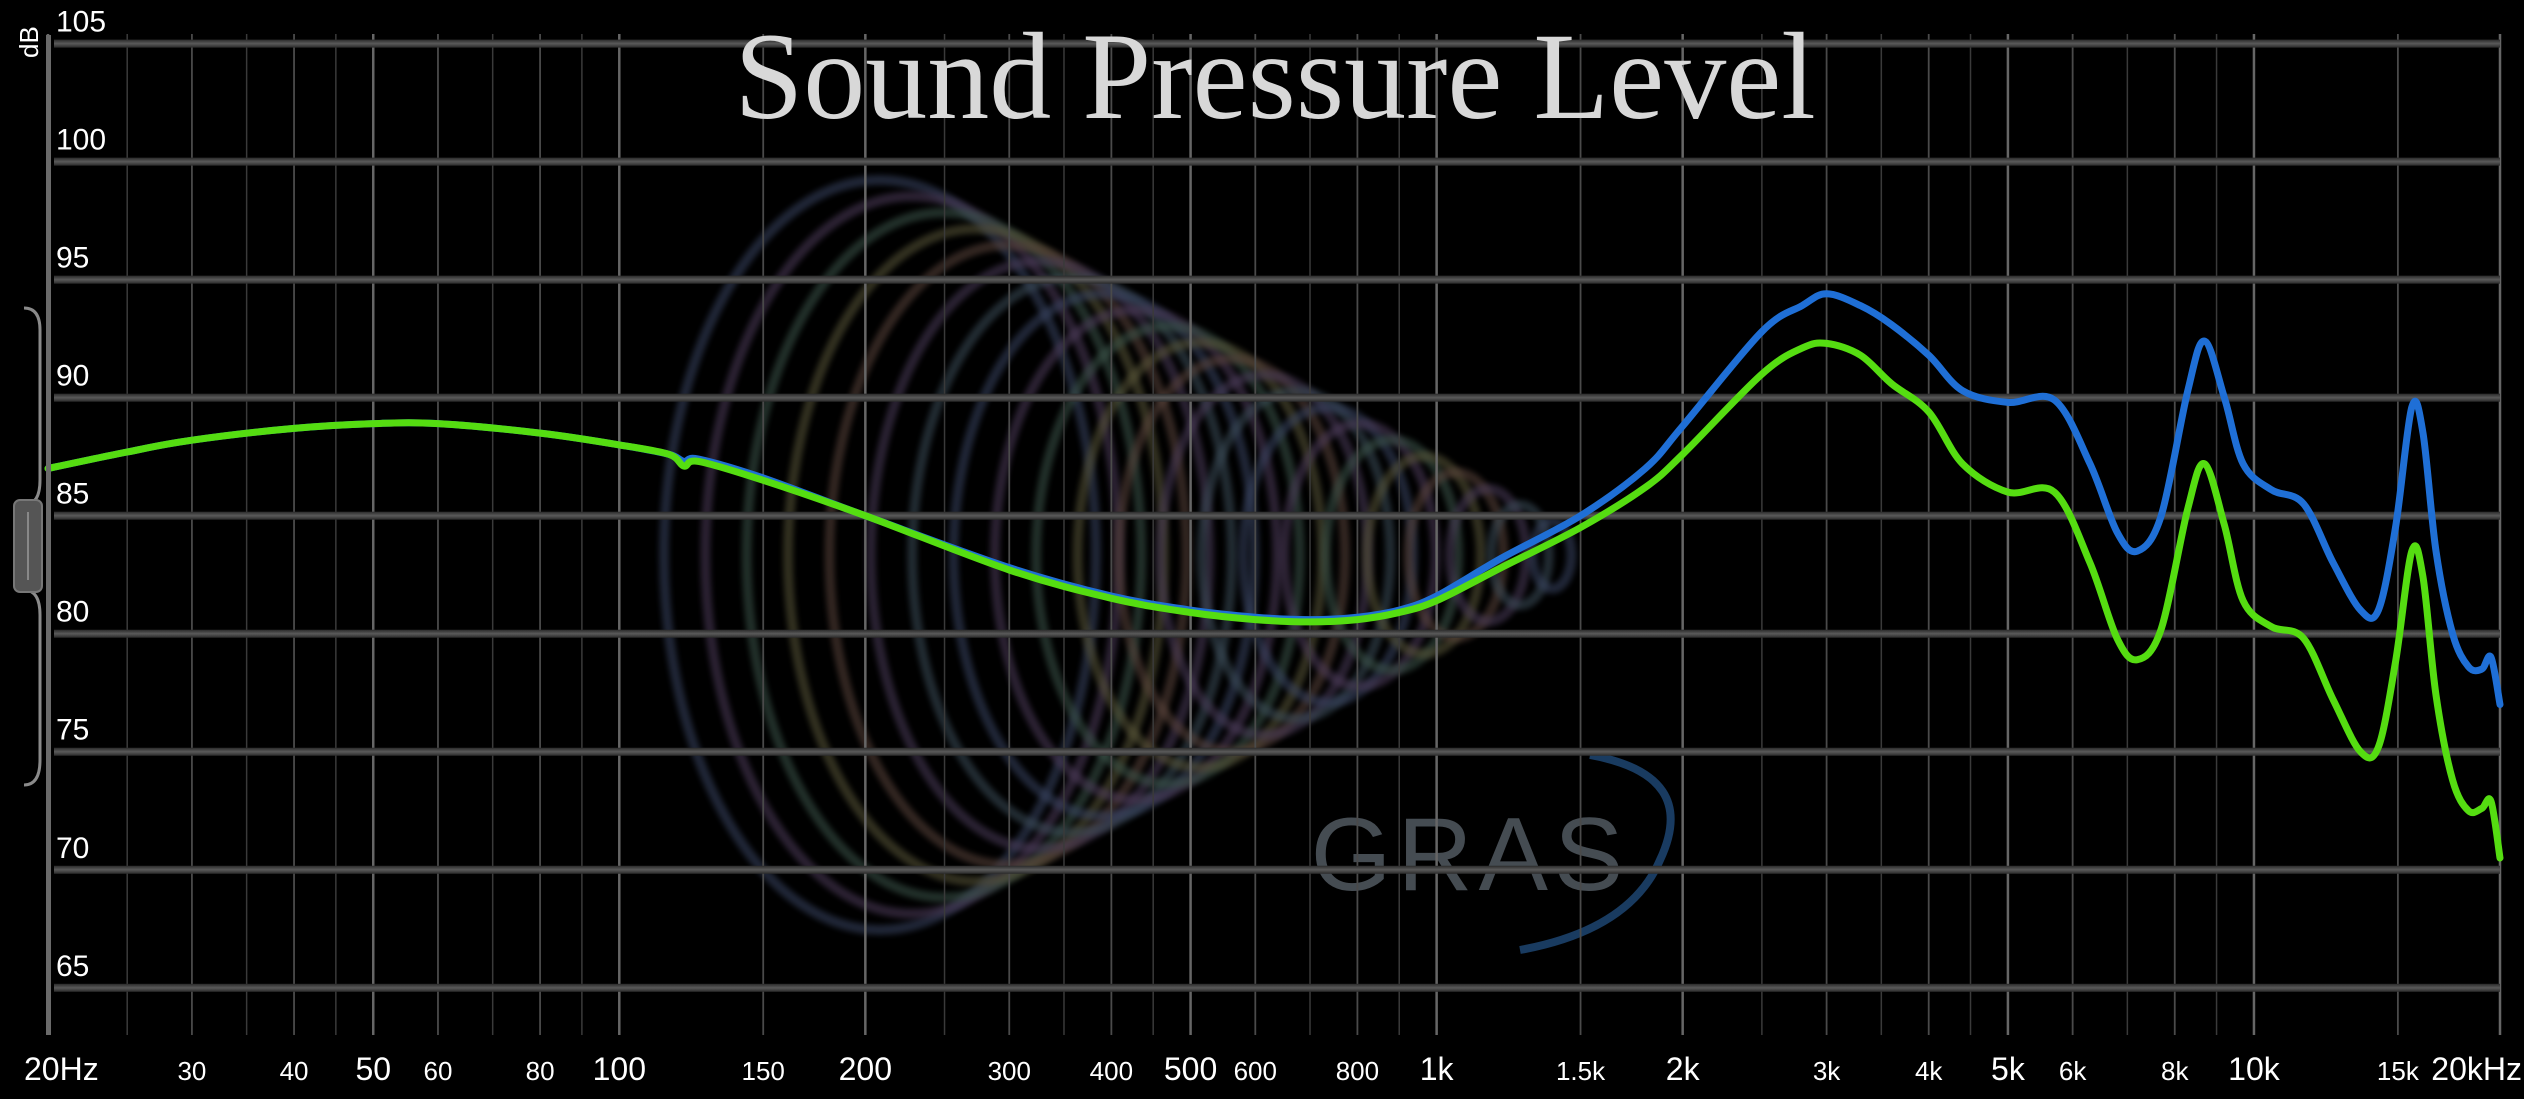 The image size is (2524, 1099). I want to click on x-tick-1k: 1k, so click(1437, 1069).